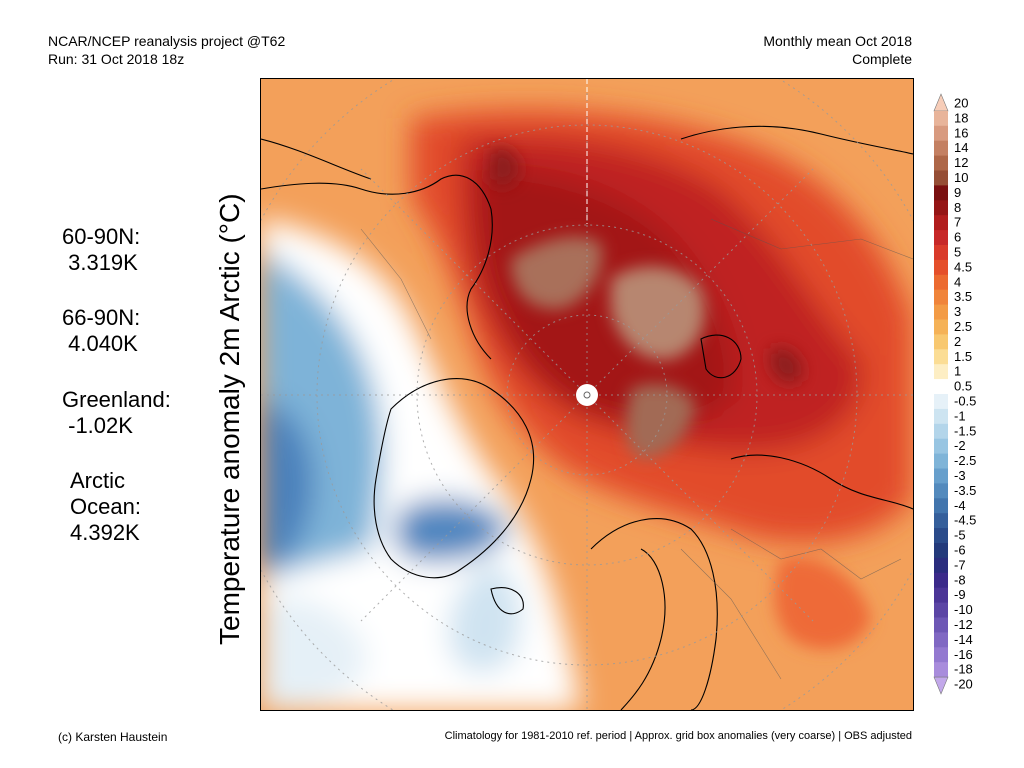 The image size is (1024, 768). I want to click on colorbar-label: -18, so click(963, 669).